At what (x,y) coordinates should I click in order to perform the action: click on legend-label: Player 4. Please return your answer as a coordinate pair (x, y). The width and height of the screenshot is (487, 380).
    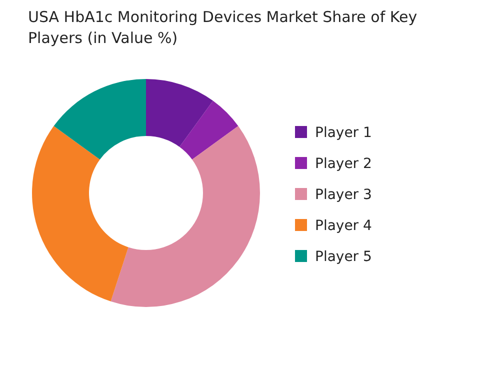
    Looking at the image, I should click on (343, 226).